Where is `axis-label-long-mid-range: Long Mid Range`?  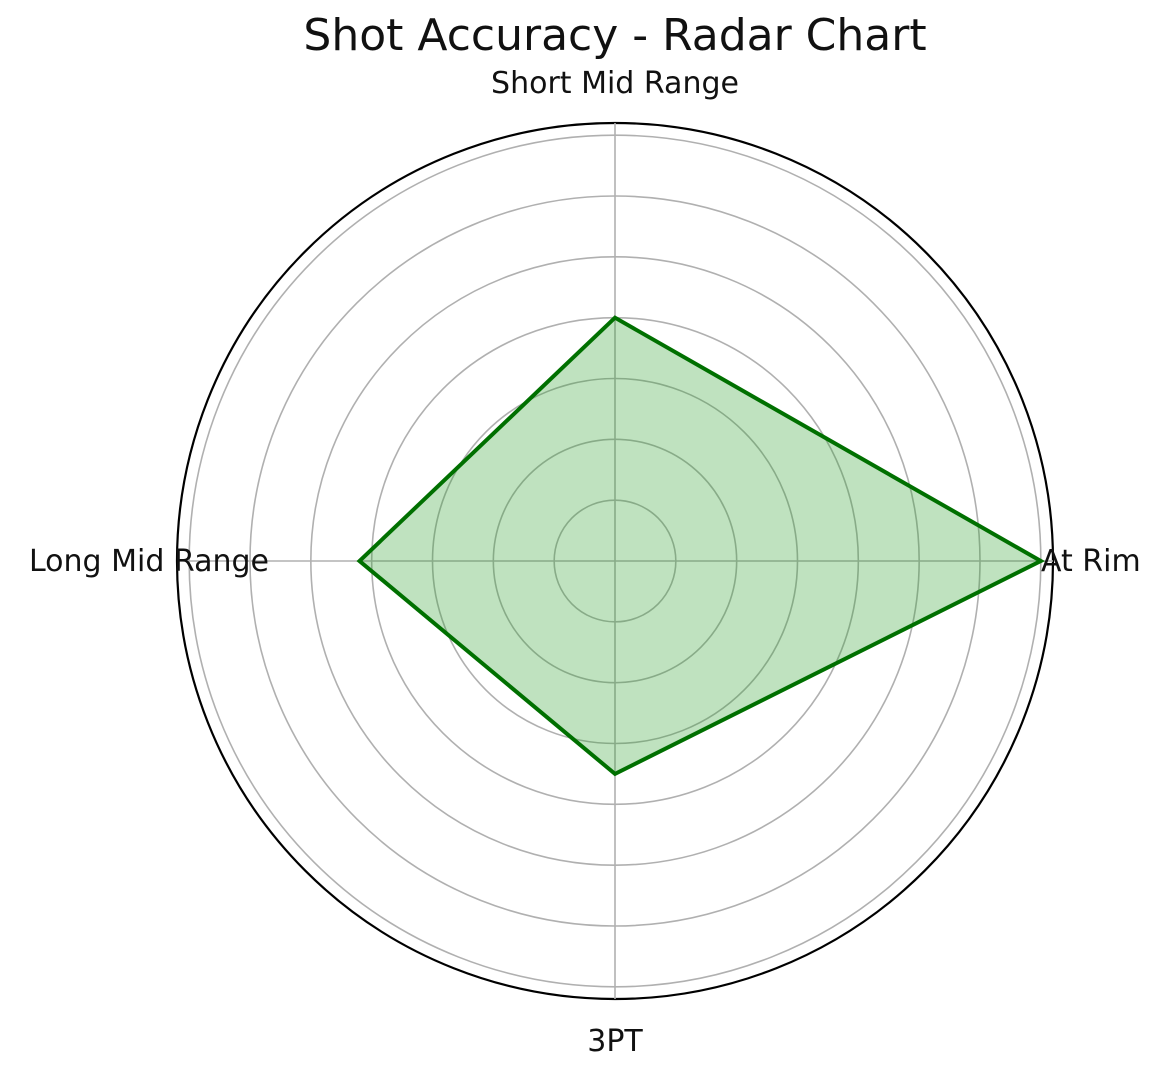 axis-label-long-mid-range: Long Mid Range is located at coordinates (149, 561).